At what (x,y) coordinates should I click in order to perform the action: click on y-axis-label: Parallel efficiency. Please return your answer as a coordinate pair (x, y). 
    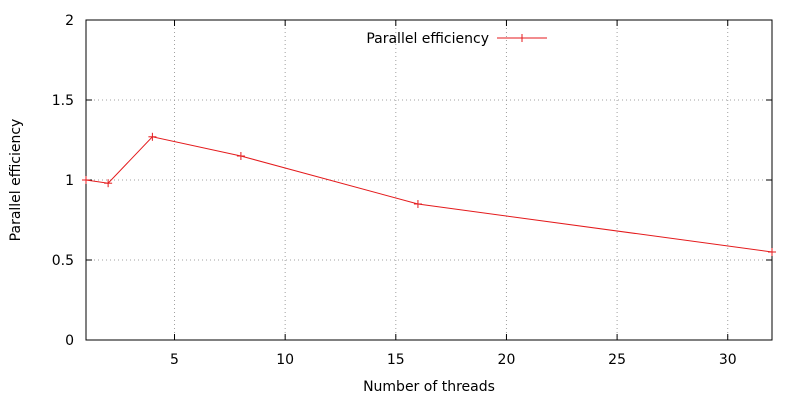
    Looking at the image, I should click on (16, 180).